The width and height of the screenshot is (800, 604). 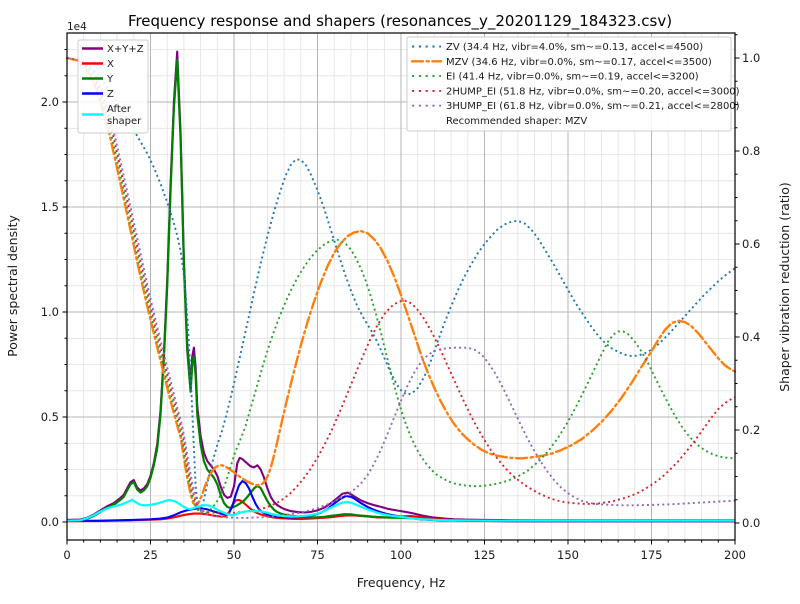 What do you see at coordinates (401, 582) in the screenshot?
I see `x-axis-label: Frequency, Hz` at bounding box center [401, 582].